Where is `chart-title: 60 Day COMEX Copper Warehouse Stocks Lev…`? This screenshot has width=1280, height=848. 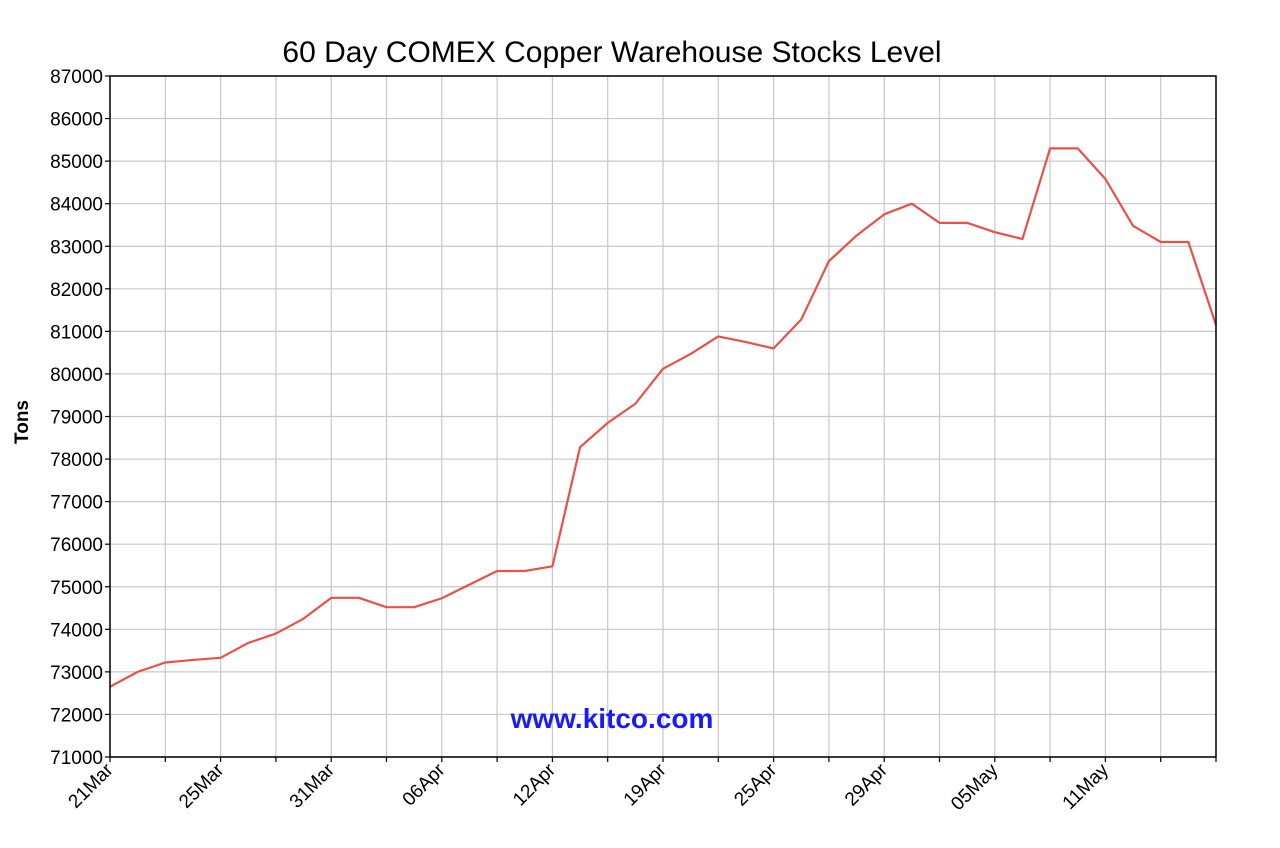 chart-title: 60 Day COMEX Copper Warehouse Stocks Lev… is located at coordinates (611, 52).